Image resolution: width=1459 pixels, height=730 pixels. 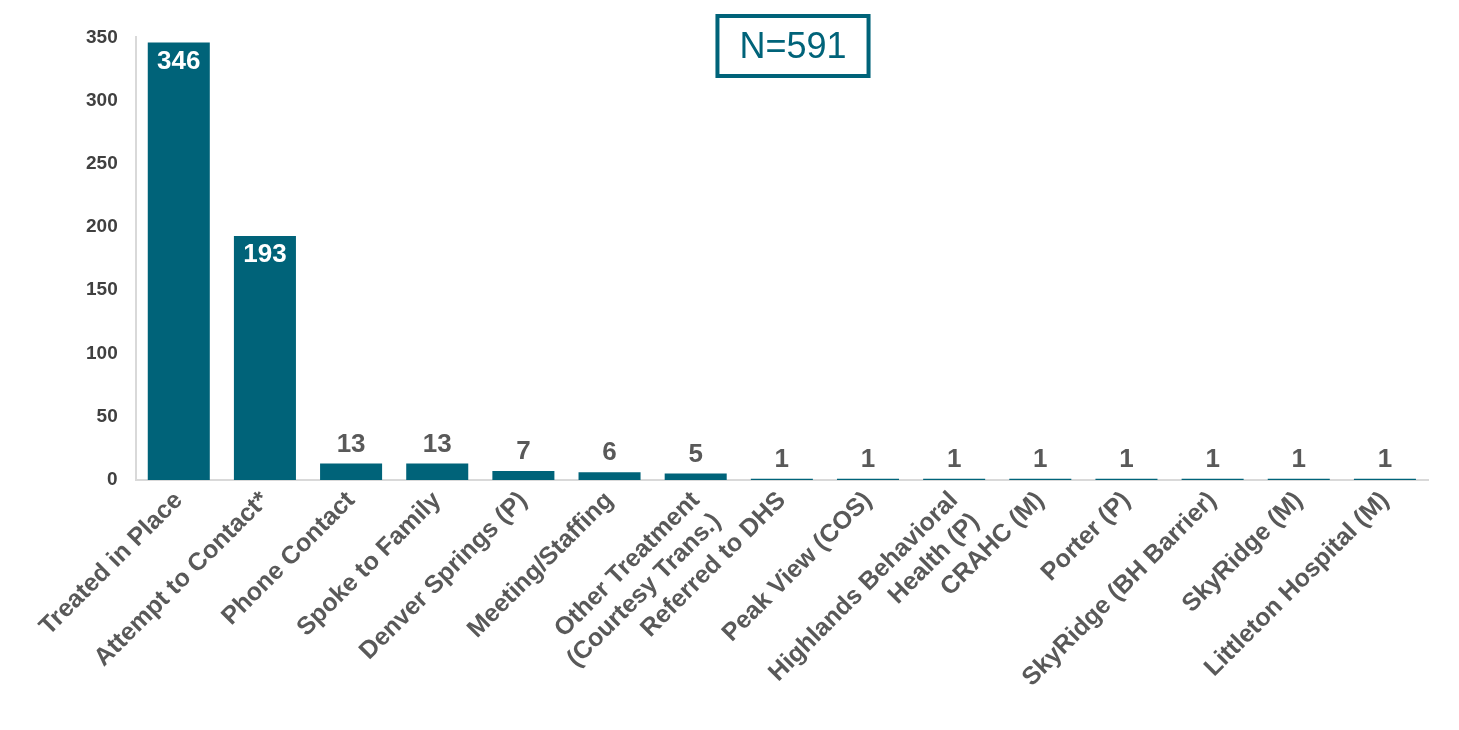 What do you see at coordinates (102, 289) in the screenshot?
I see `y-tick-label: 150` at bounding box center [102, 289].